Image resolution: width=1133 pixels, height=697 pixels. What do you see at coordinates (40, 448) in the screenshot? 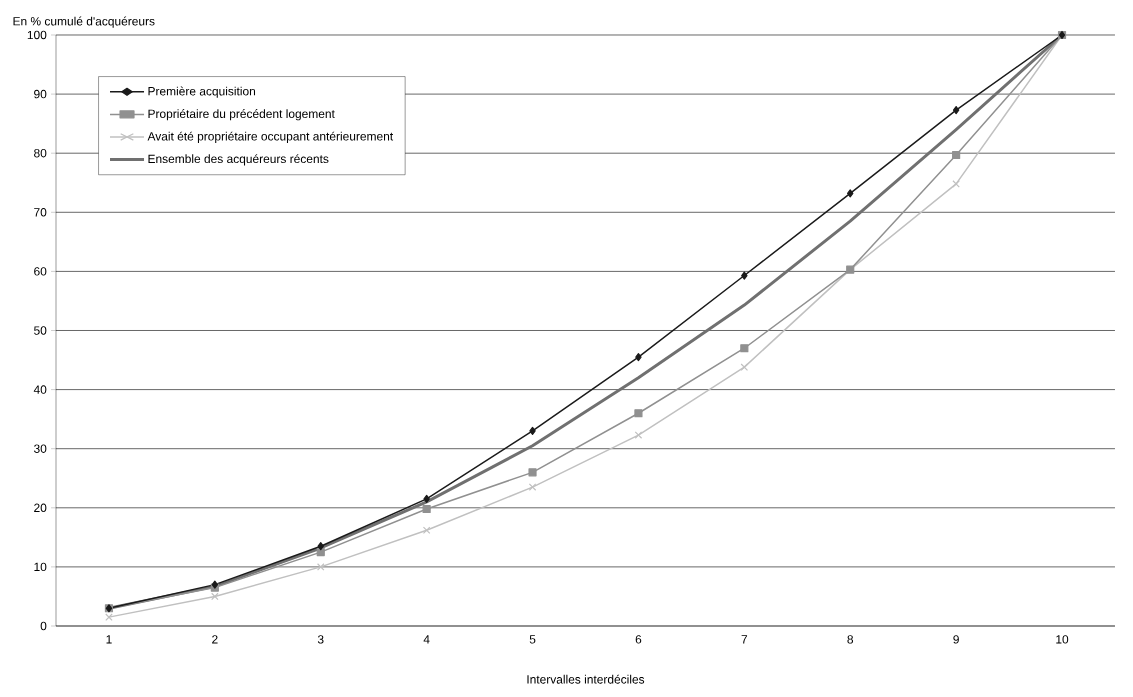
I see `y-tick-label: 30` at bounding box center [40, 448].